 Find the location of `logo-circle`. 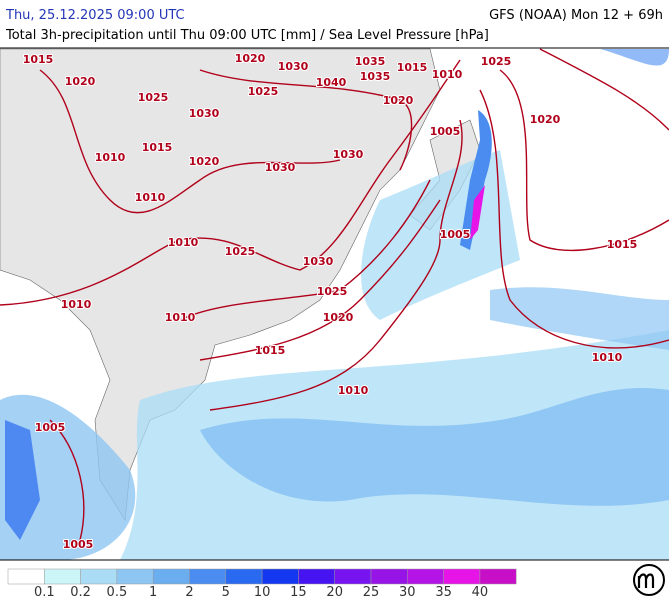

logo-circle is located at coordinates (649, 580).